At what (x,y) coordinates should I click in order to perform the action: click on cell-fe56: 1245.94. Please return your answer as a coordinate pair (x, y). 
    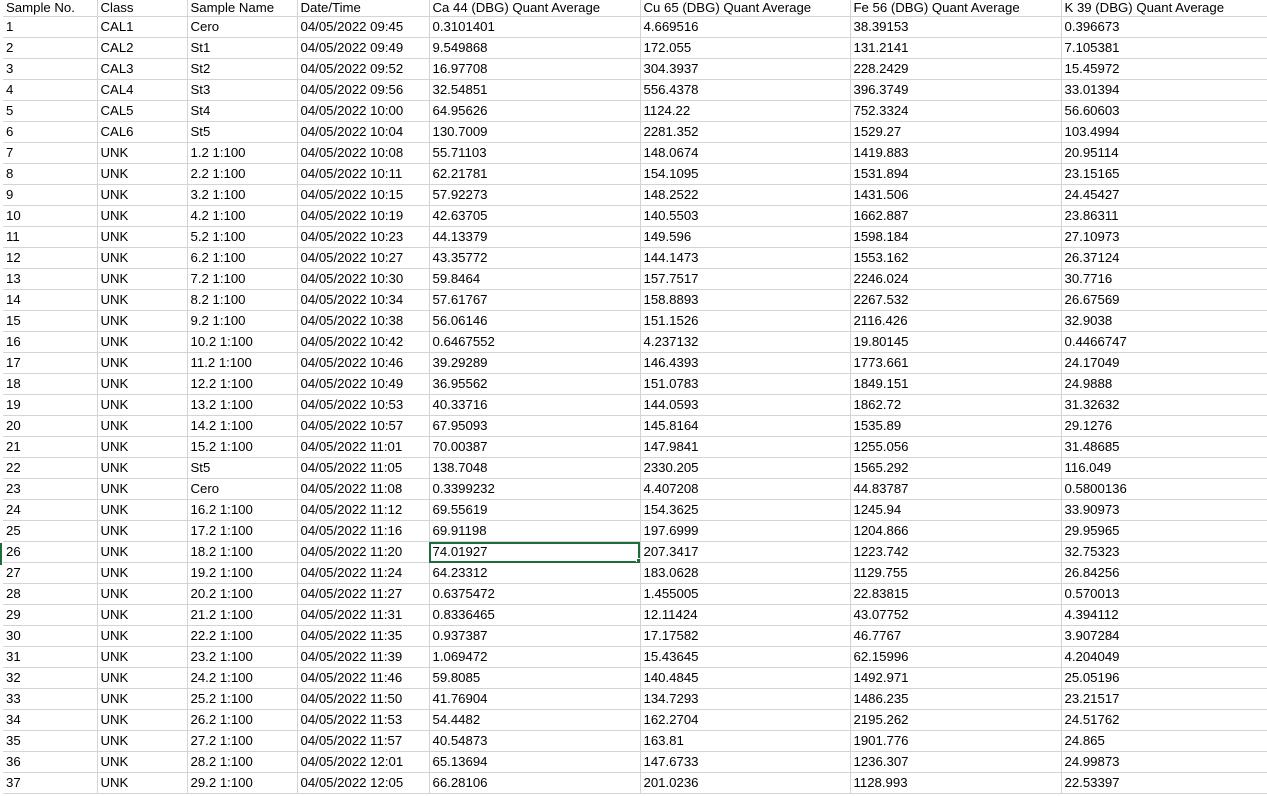
    Looking at the image, I should click on (956, 510).